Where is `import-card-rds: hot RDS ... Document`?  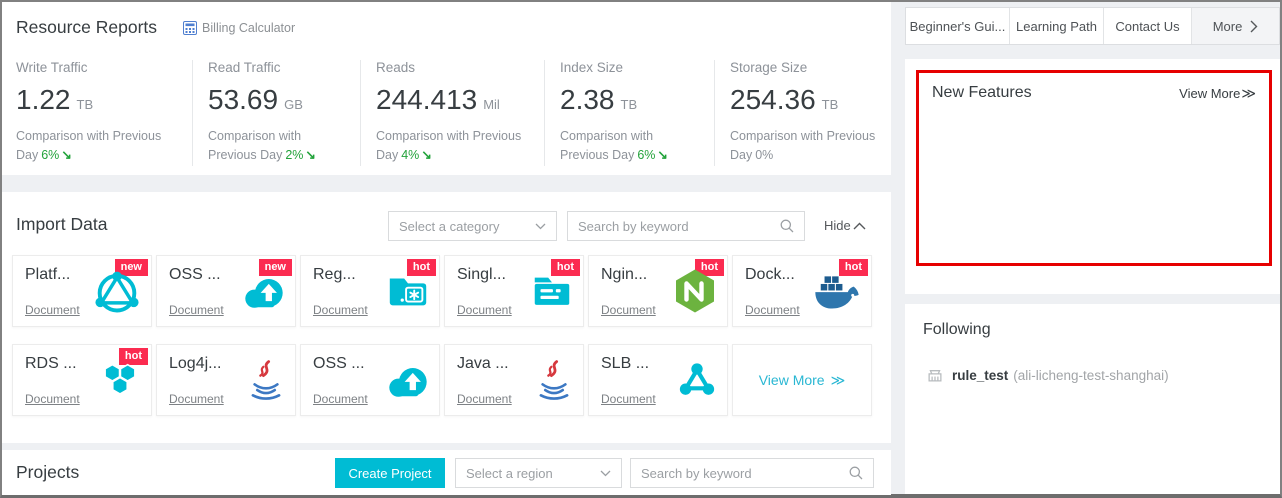 import-card-rds: hot RDS ... Document is located at coordinates (82, 380).